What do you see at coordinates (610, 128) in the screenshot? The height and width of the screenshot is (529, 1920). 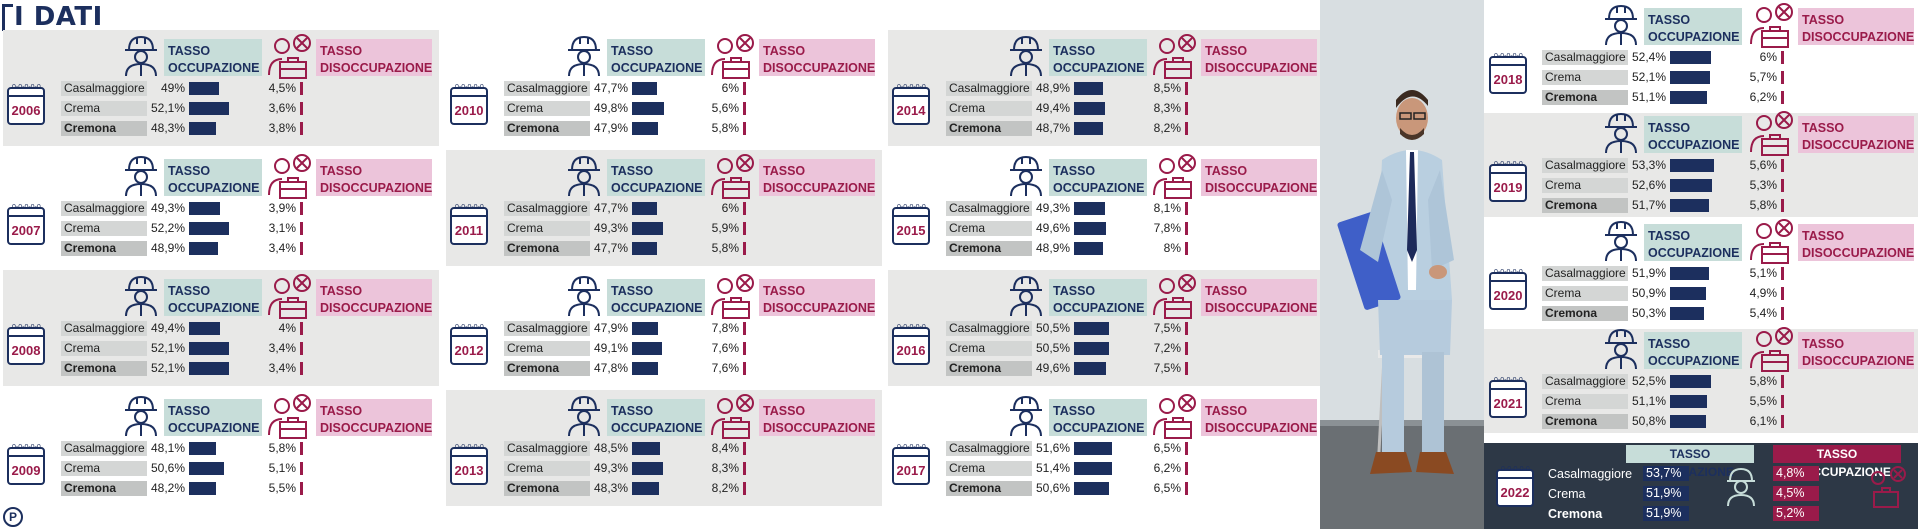 I see `occupation-value: 47,9%` at bounding box center [610, 128].